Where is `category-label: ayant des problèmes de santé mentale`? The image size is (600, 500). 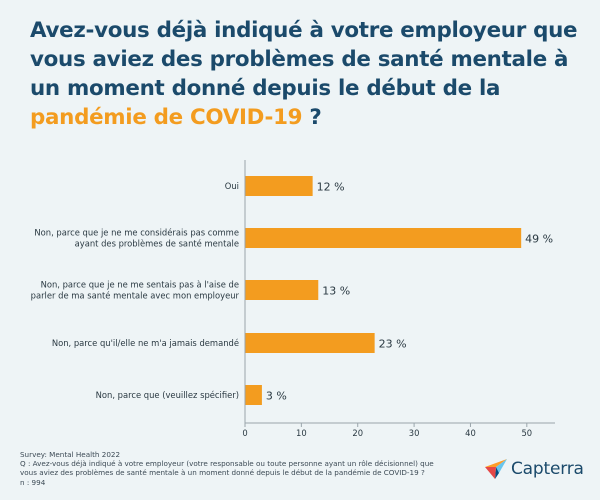
category-label: ayant des problèmes de santé mentale is located at coordinates (157, 244).